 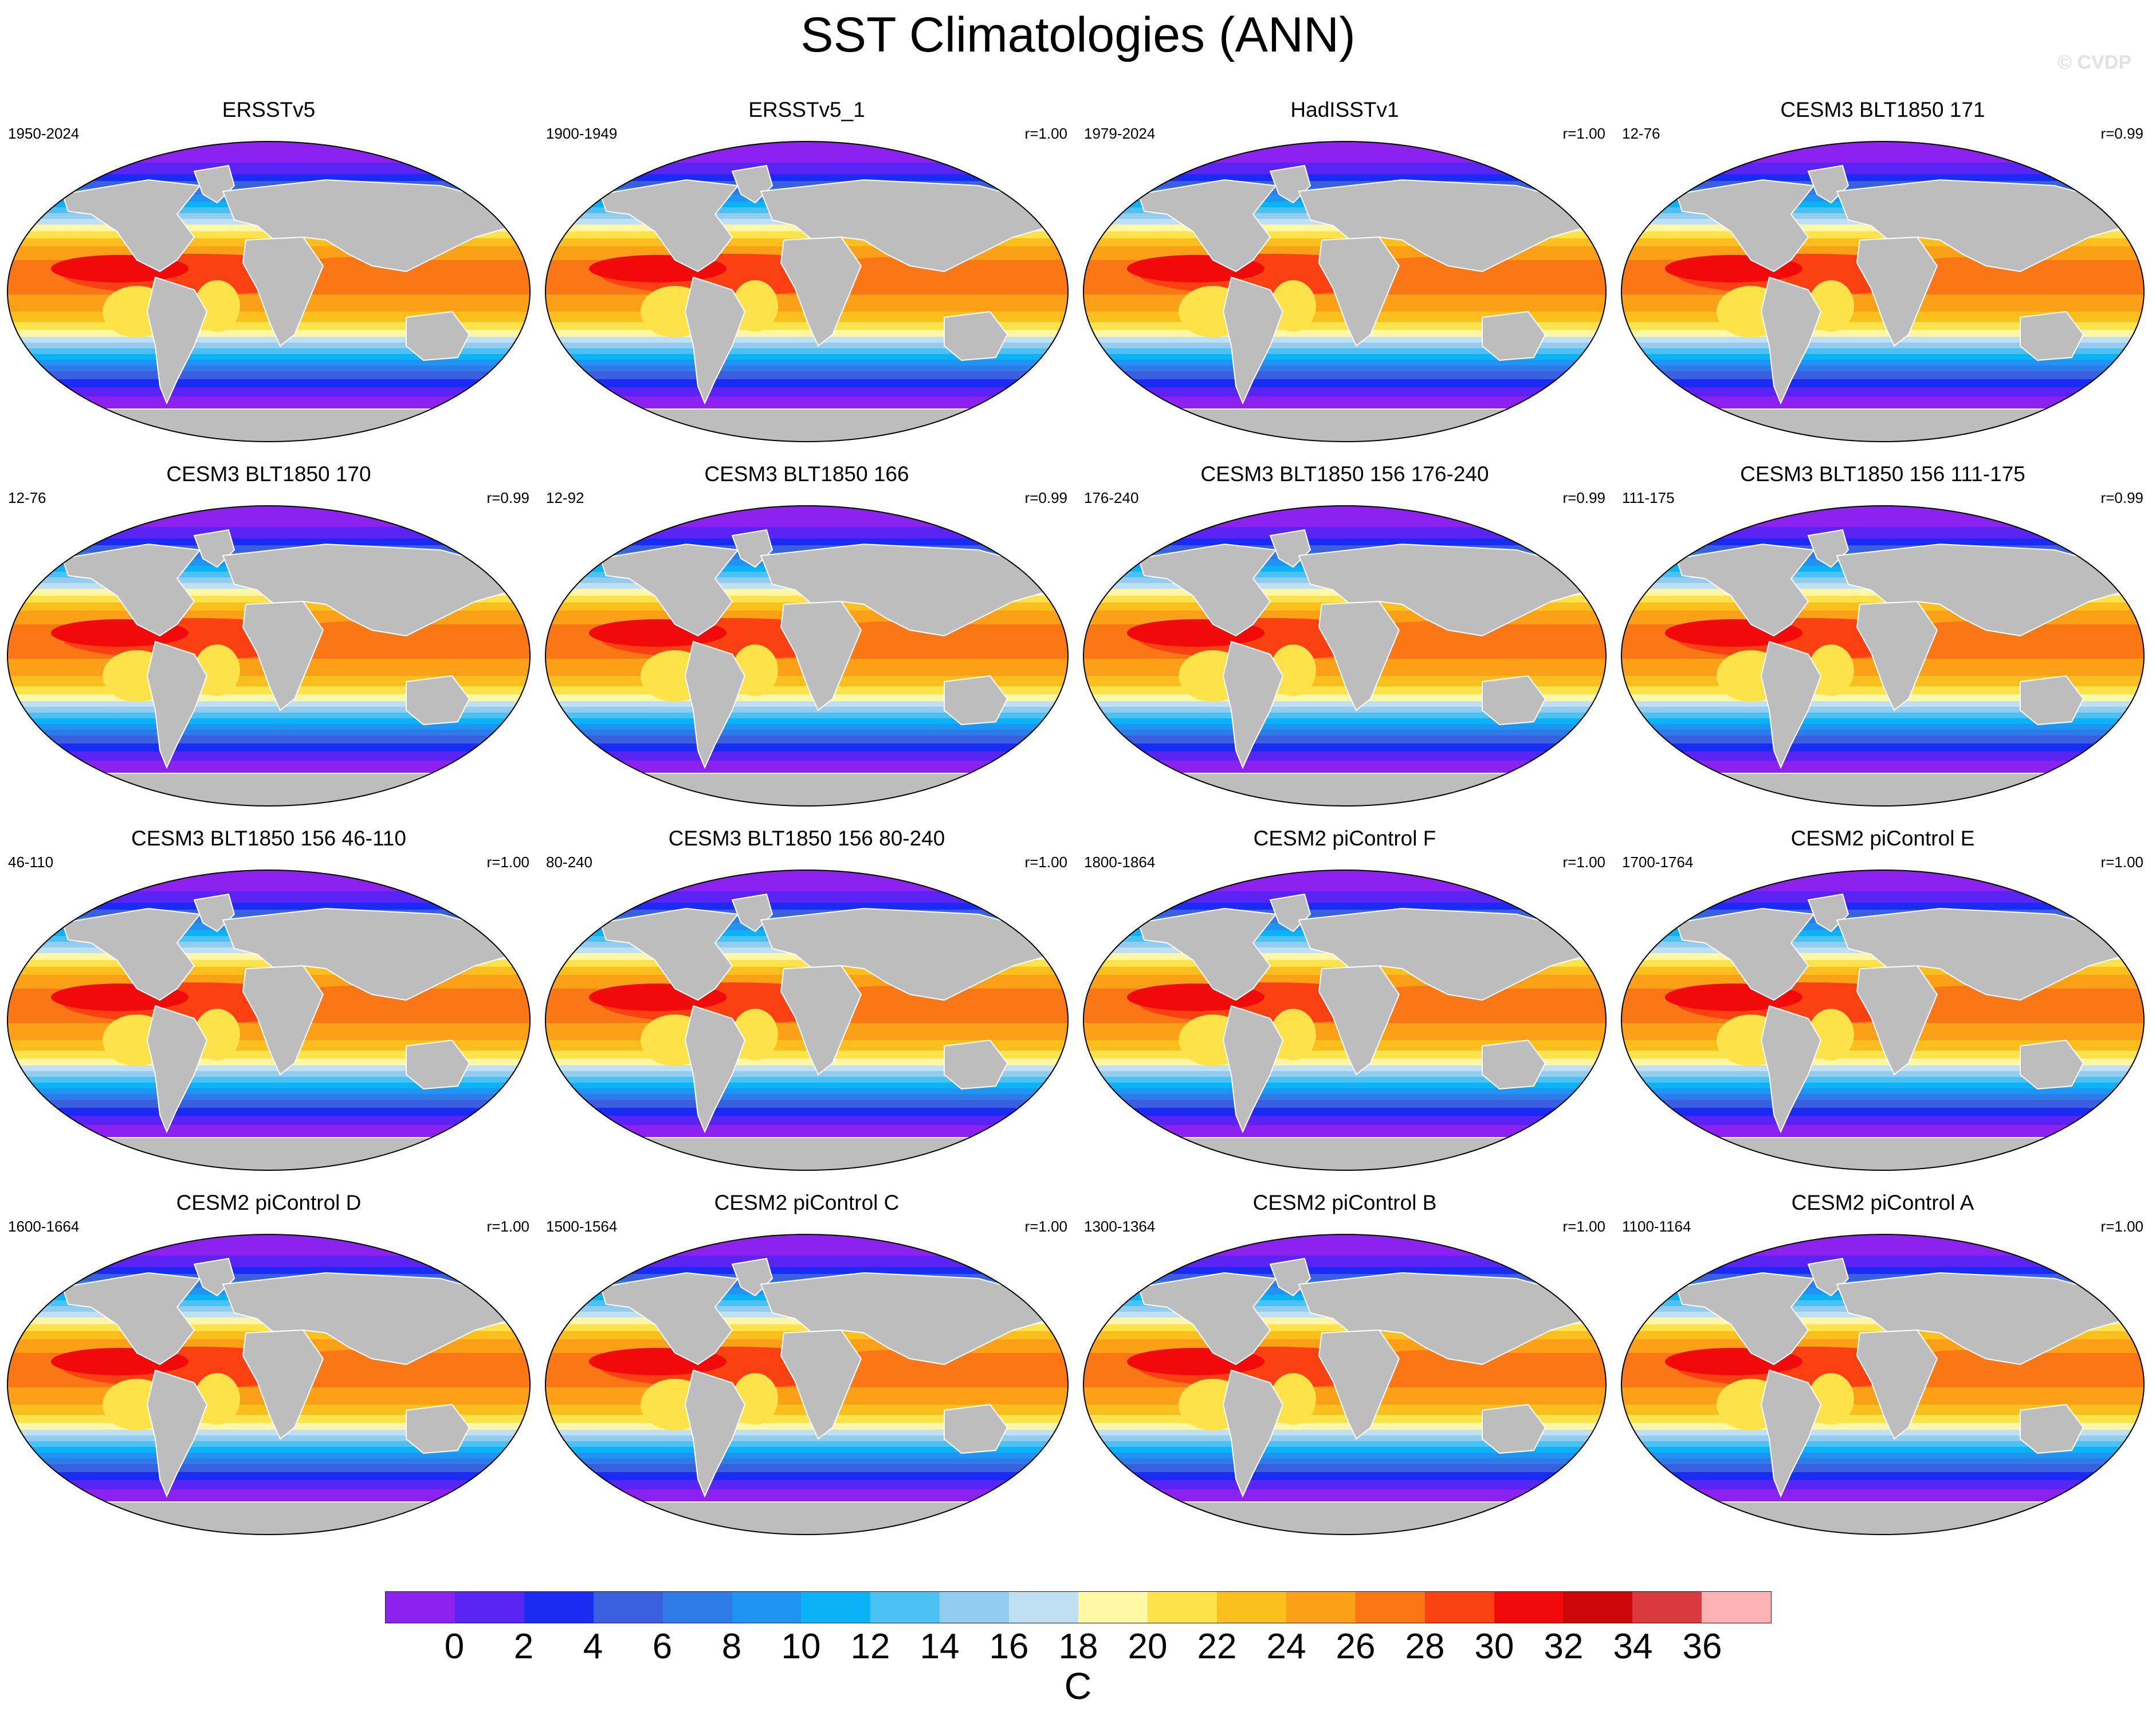 What do you see at coordinates (1882, 1202) in the screenshot?
I see `panel-title: CESM2 piControl A` at bounding box center [1882, 1202].